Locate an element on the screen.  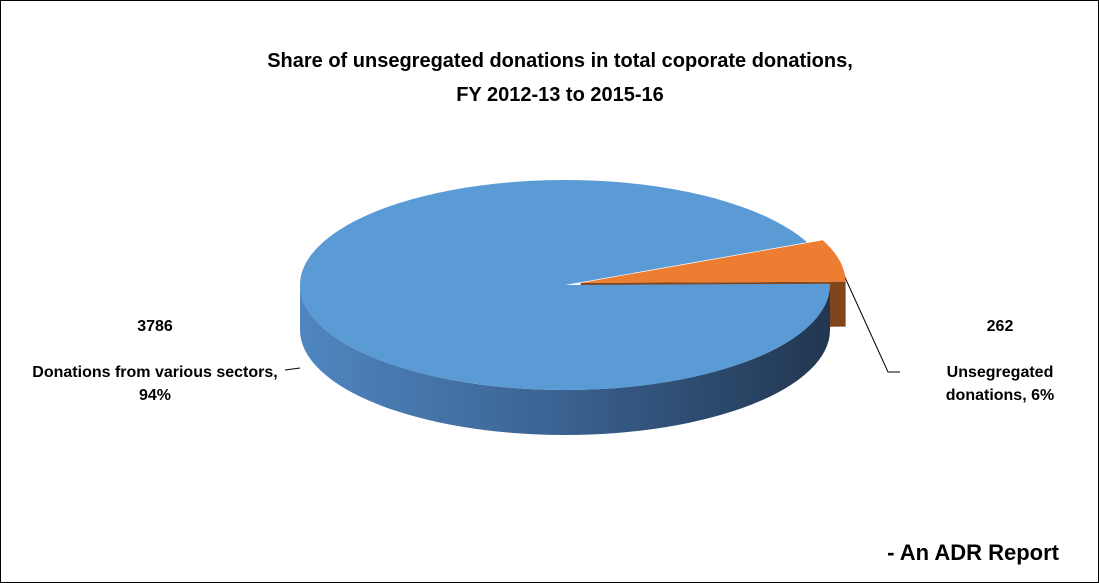
data-label: 3786 Donations from various sectors, 94% is located at coordinates (155, 361).